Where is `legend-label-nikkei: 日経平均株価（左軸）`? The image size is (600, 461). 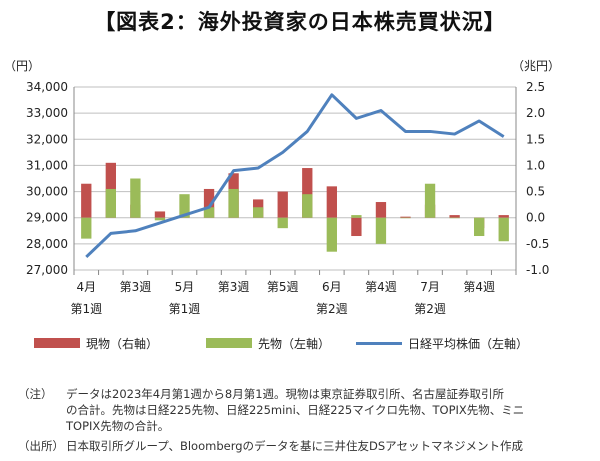 legend-label-nikkei: 日経平均株価（左軸） is located at coordinates (468, 343).